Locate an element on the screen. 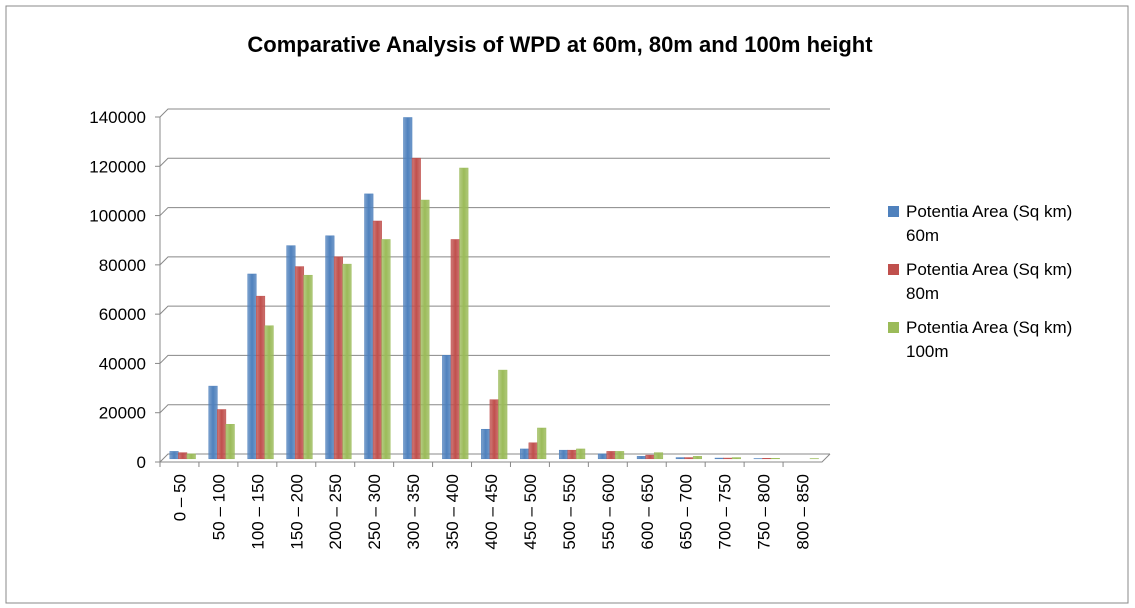 The height and width of the screenshot is (608, 1135). legend-label: Potentia Area (Sq km) 100m is located at coordinates (989, 339).